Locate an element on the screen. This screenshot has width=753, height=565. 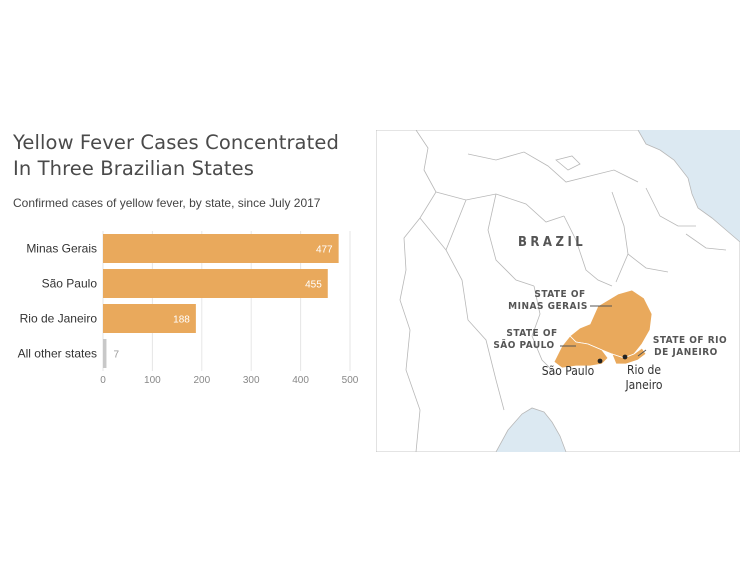
city-label-rio-line-1: Rio de is located at coordinates (644, 370).